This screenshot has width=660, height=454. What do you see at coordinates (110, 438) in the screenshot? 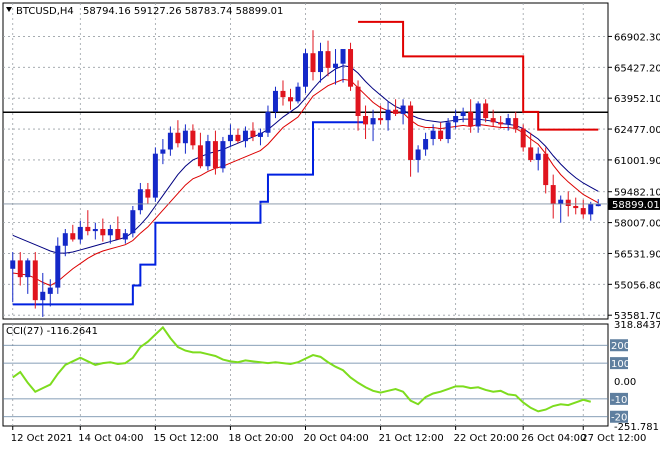
I see `x-tick-label: 14 Oct 04:00` at bounding box center [110, 438].